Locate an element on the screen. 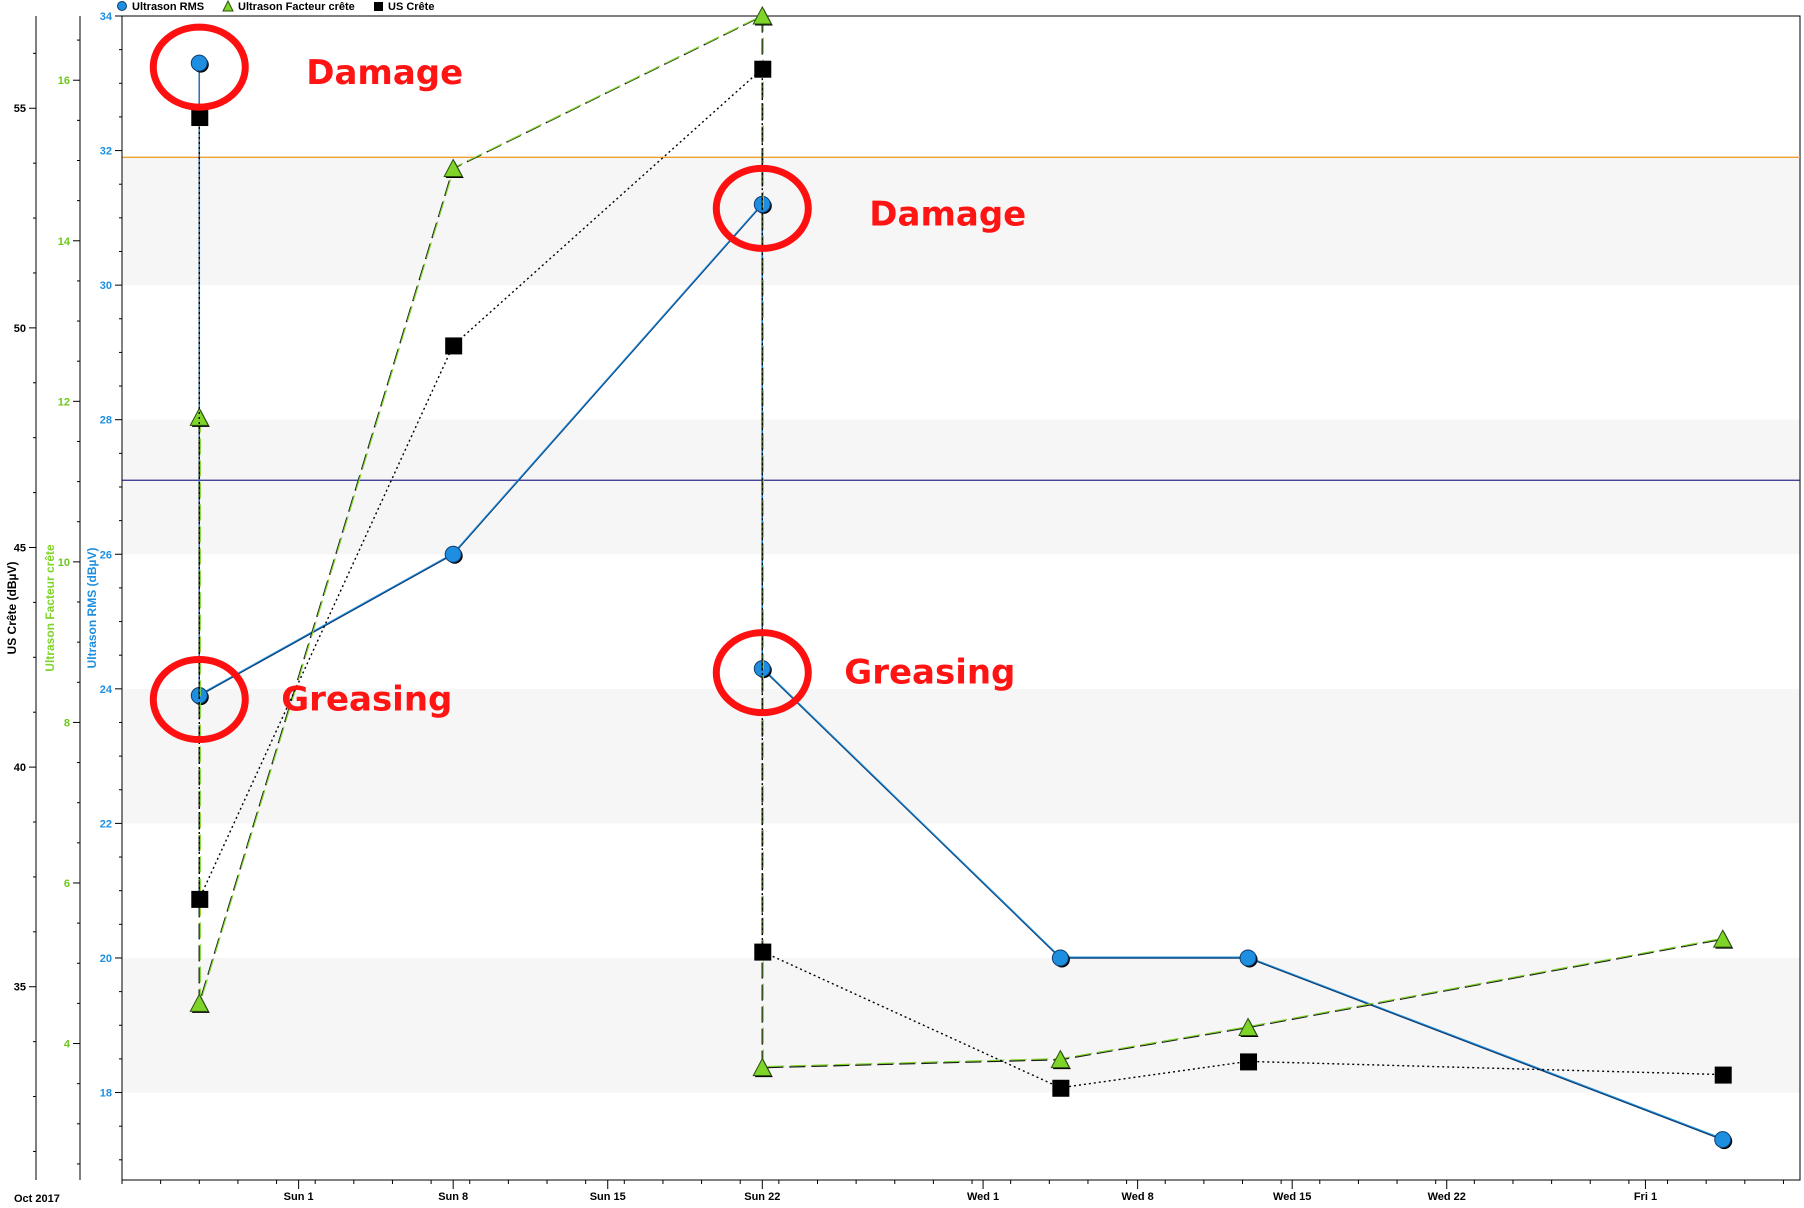 The height and width of the screenshot is (1208, 1804). x-tick-label: Wed 8 is located at coordinates (1138, 1197).